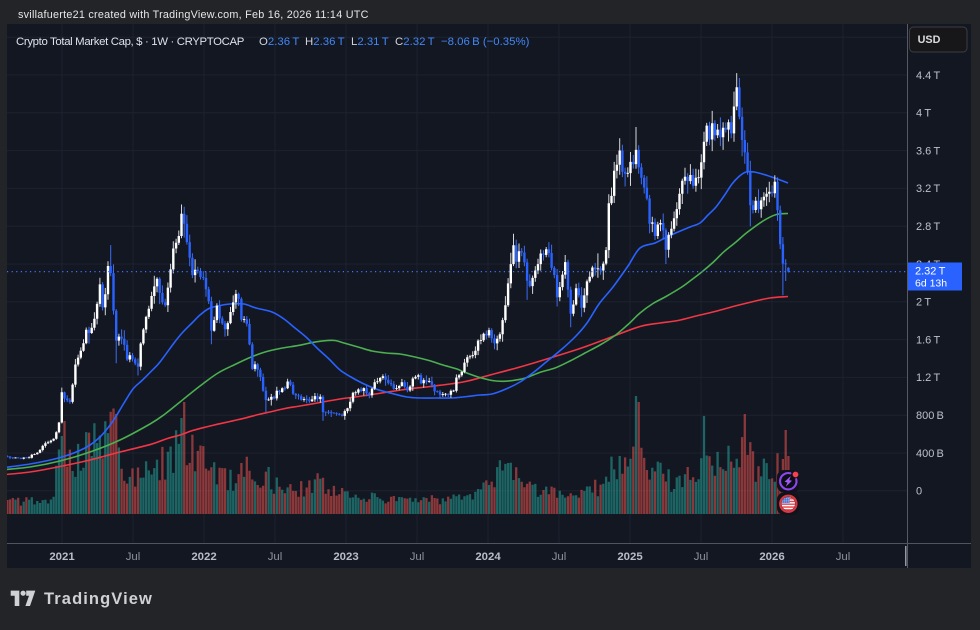  I want to click on svg-text: 2.8 T, so click(928, 227).